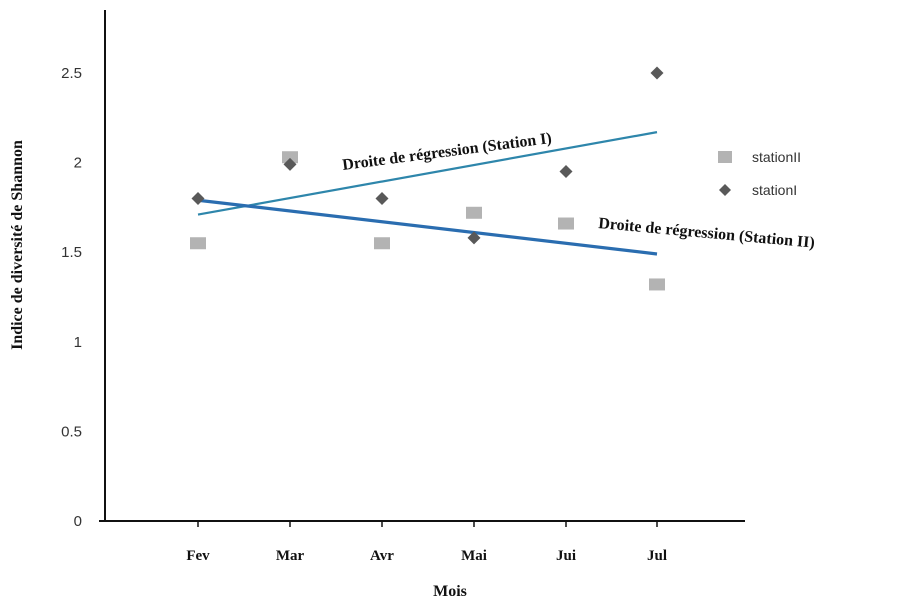  What do you see at coordinates (446, 152) in the screenshot?
I see `trendline-label-stationI: Droite de régression (Station I)` at bounding box center [446, 152].